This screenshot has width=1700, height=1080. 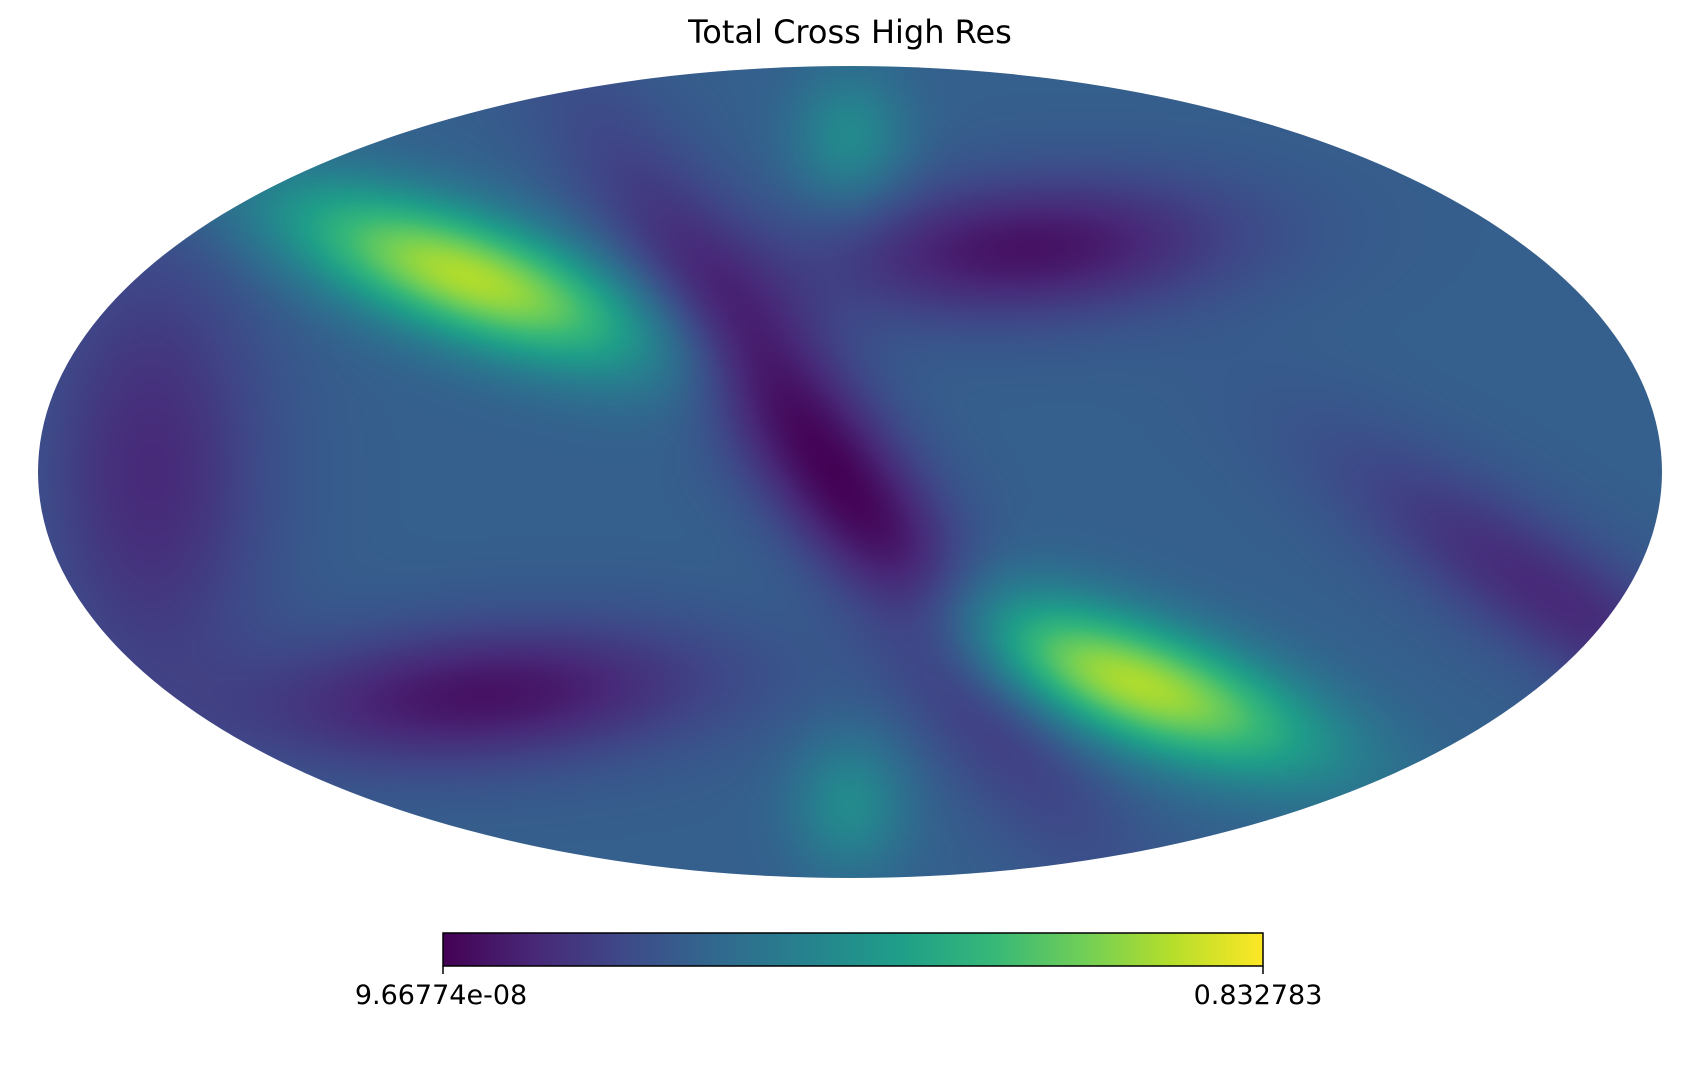 I want to click on colorbar, so click(x=853, y=949).